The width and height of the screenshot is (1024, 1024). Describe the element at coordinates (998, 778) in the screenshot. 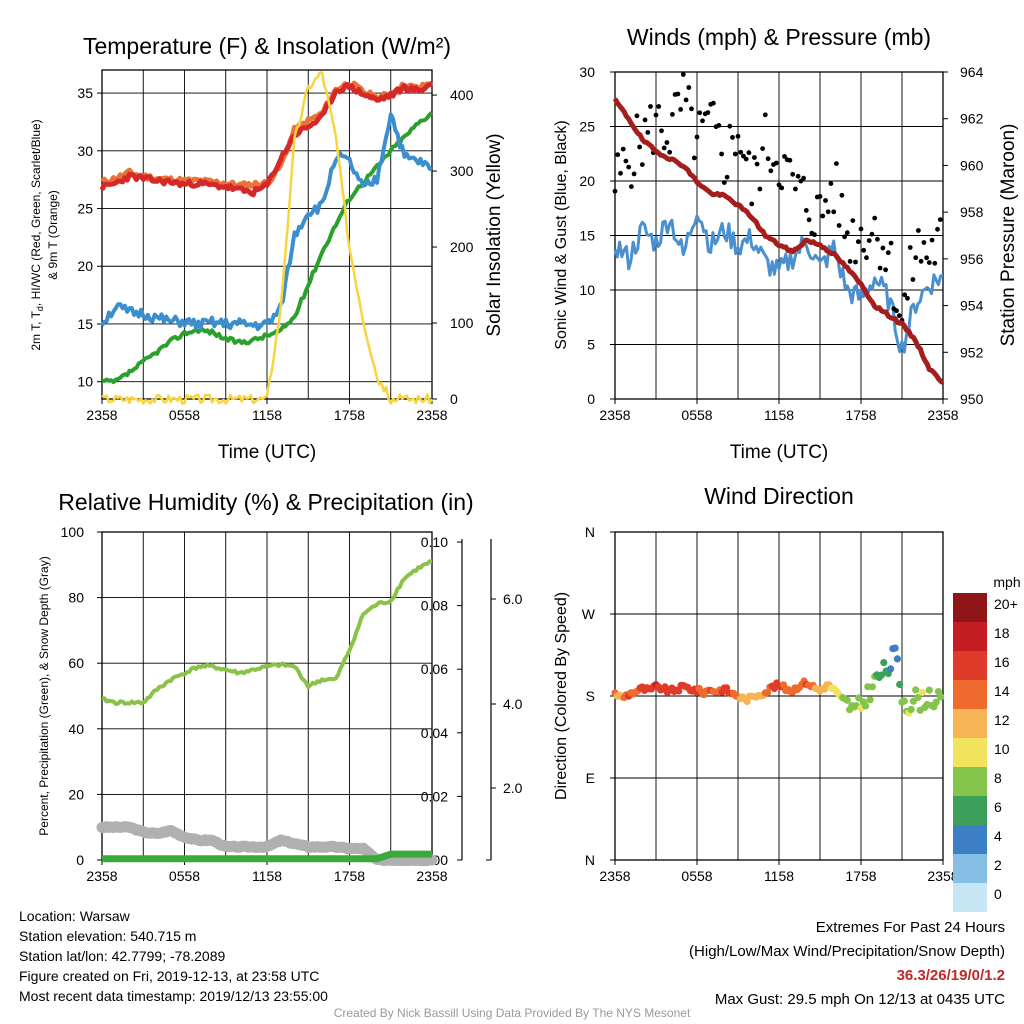

I see `colorbar-label: 8` at that location.